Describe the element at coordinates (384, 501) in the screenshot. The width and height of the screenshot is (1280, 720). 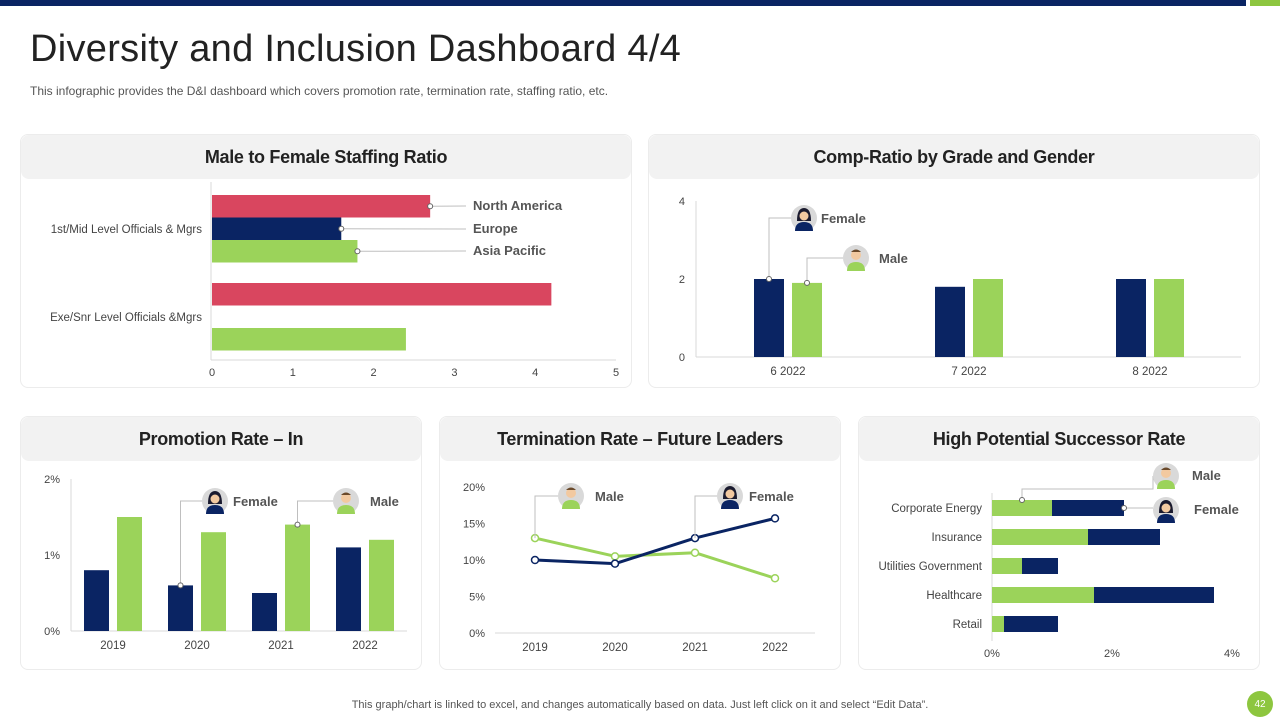
I see `promo-annotation-label: Male` at that location.